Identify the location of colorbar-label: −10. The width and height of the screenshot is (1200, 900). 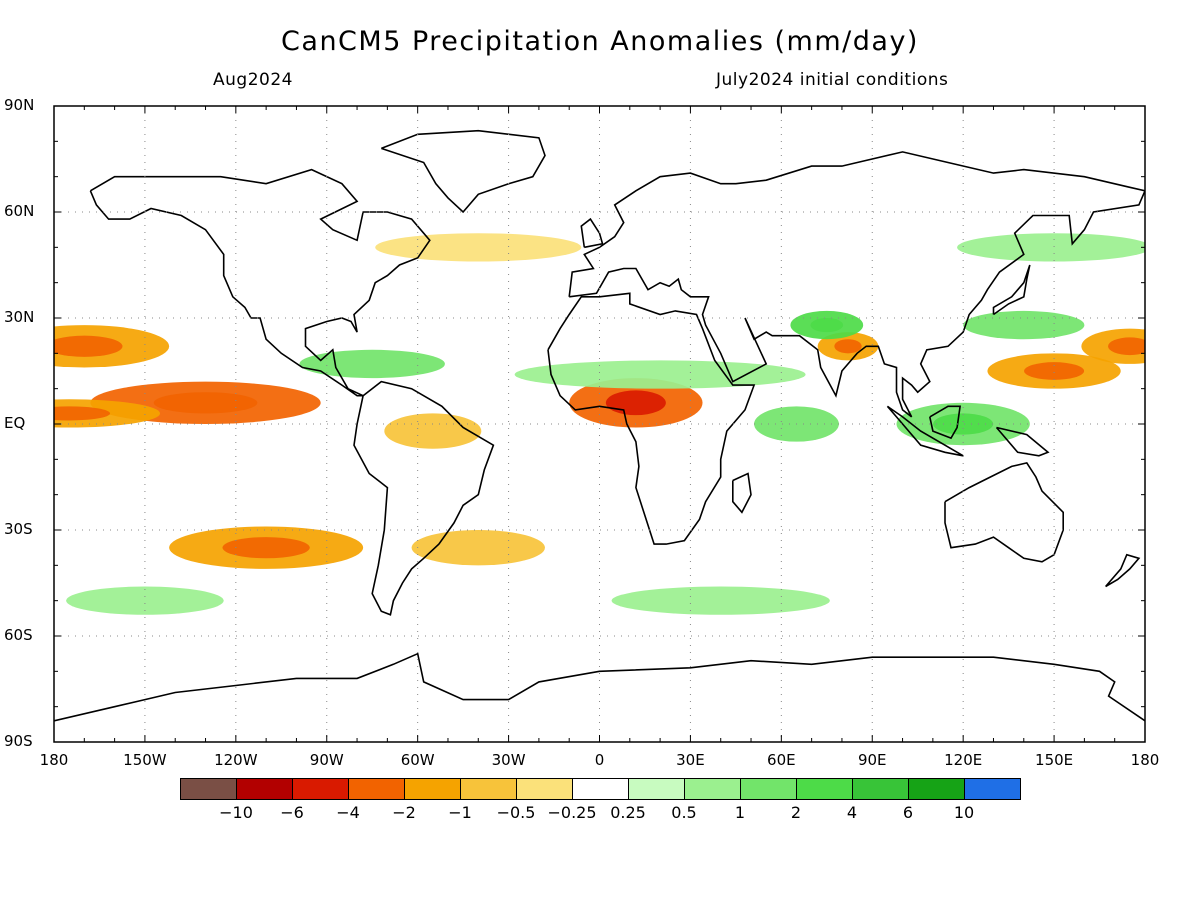
(236, 812).